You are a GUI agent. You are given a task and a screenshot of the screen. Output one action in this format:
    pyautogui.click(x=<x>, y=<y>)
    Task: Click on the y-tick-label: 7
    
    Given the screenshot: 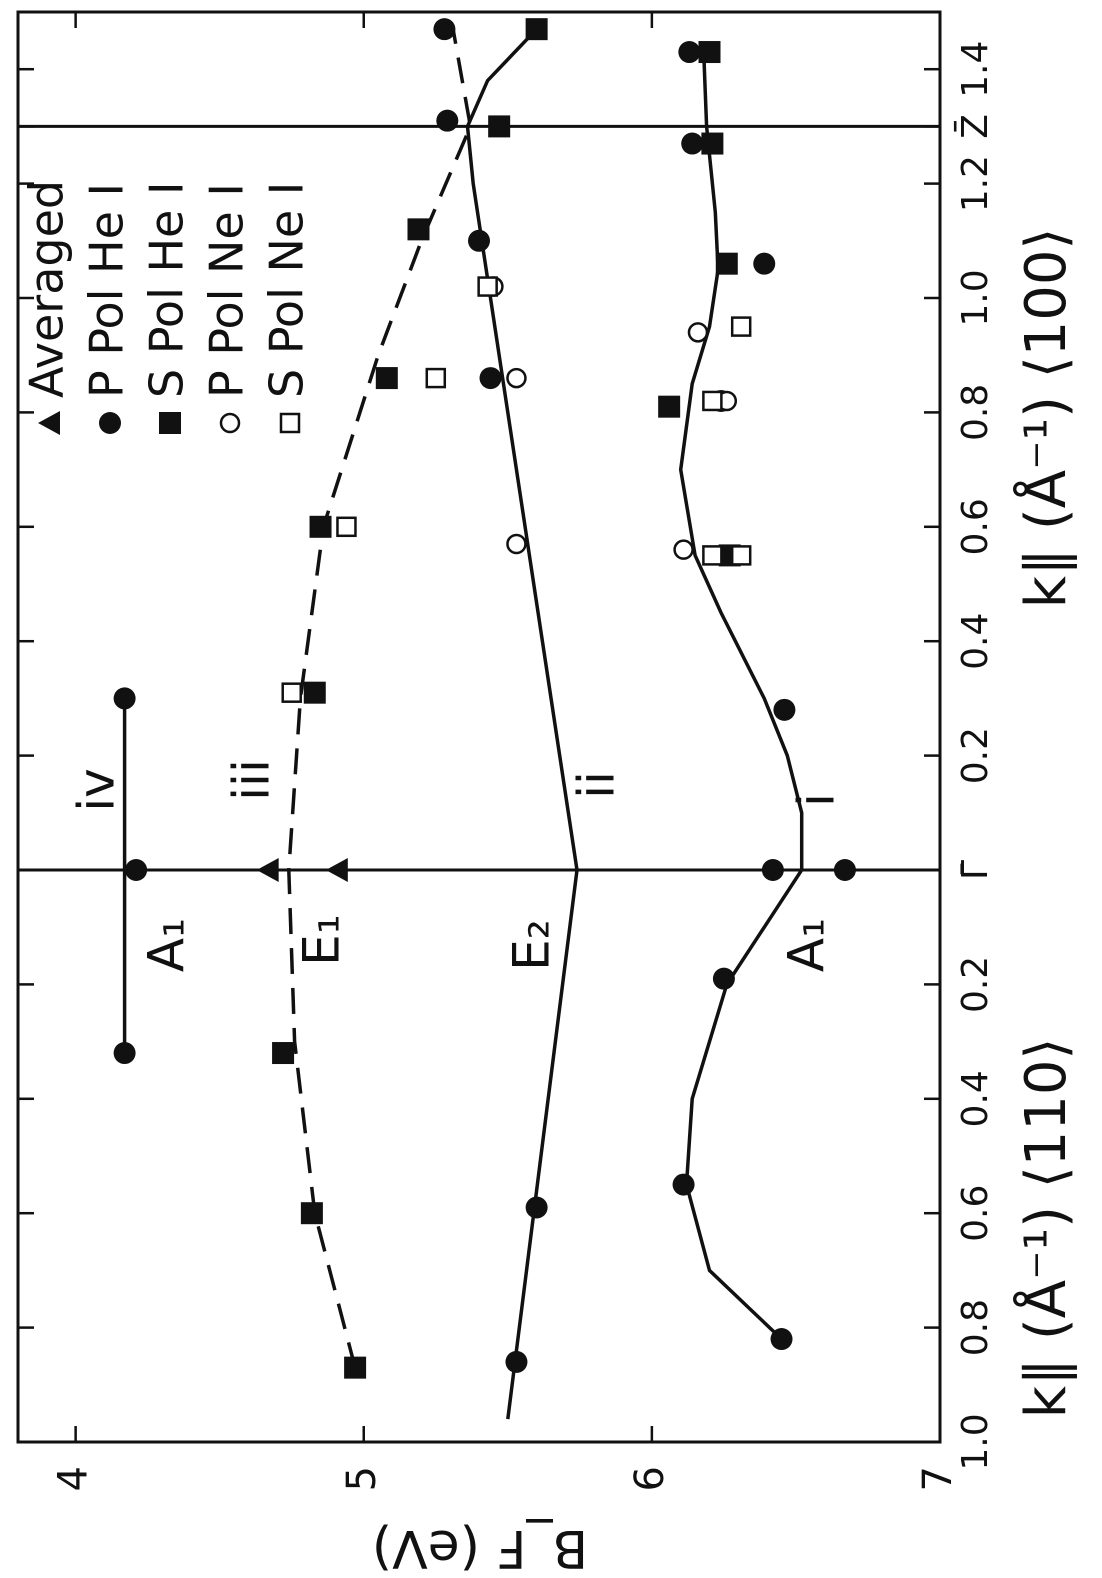 What is the action you would take?
    pyautogui.click(x=938, y=1478)
    